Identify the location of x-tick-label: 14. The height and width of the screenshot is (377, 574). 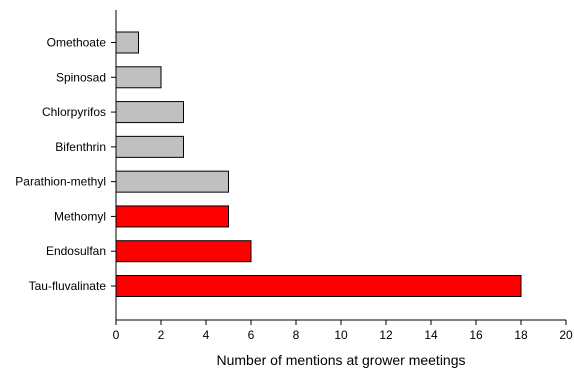
(431, 335).